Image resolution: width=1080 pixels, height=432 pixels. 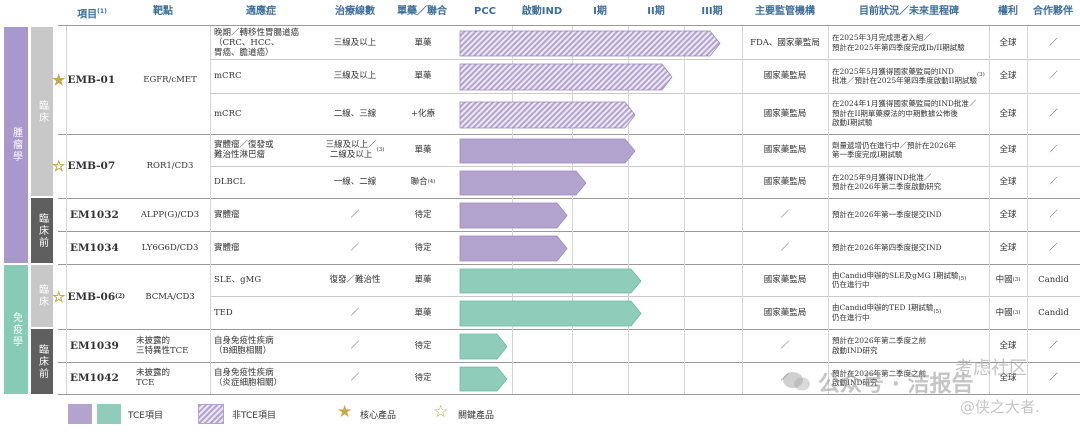 What do you see at coordinates (355, 11) in the screenshot?
I see `header-line: 治療線數` at bounding box center [355, 11].